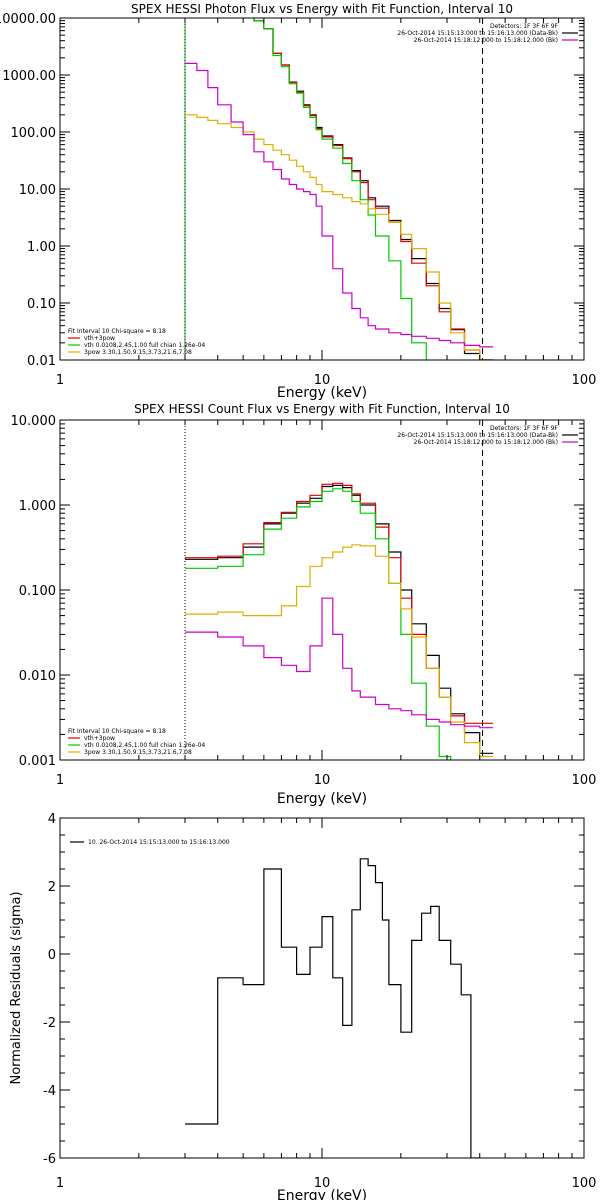 Image resolution: width=600 pixels, height=1200 pixels. Describe the element at coordinates (49, 1159) in the screenshot. I see `y-tick-label: -6` at that location.